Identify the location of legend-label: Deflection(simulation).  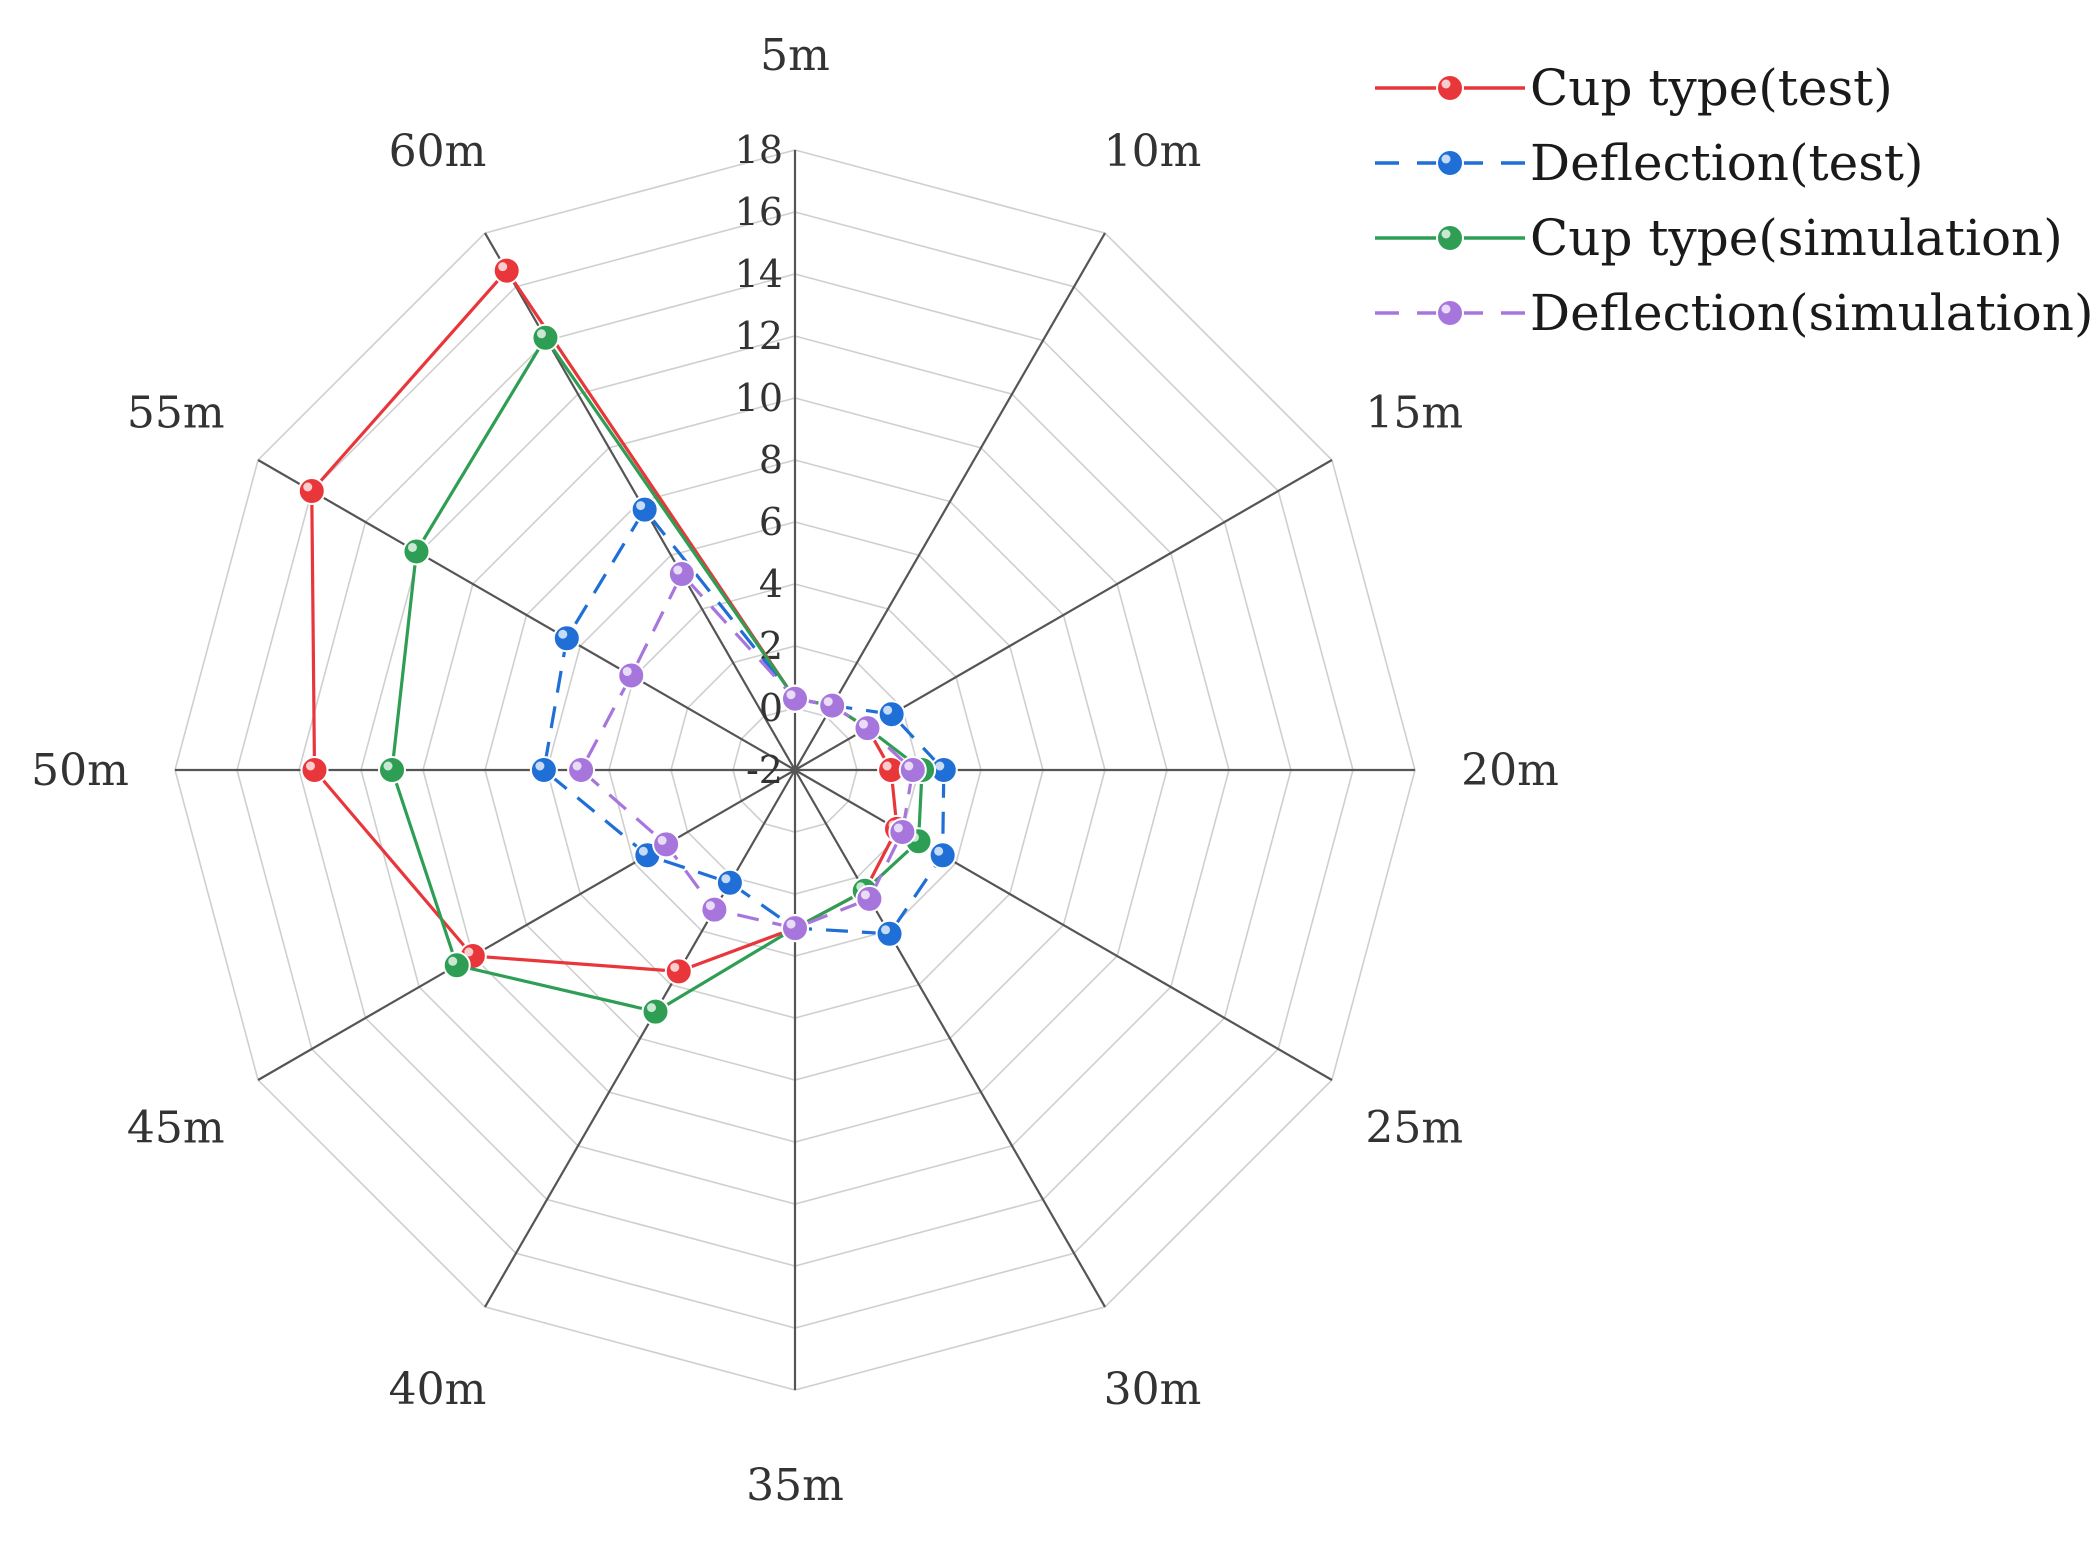
(1811, 313).